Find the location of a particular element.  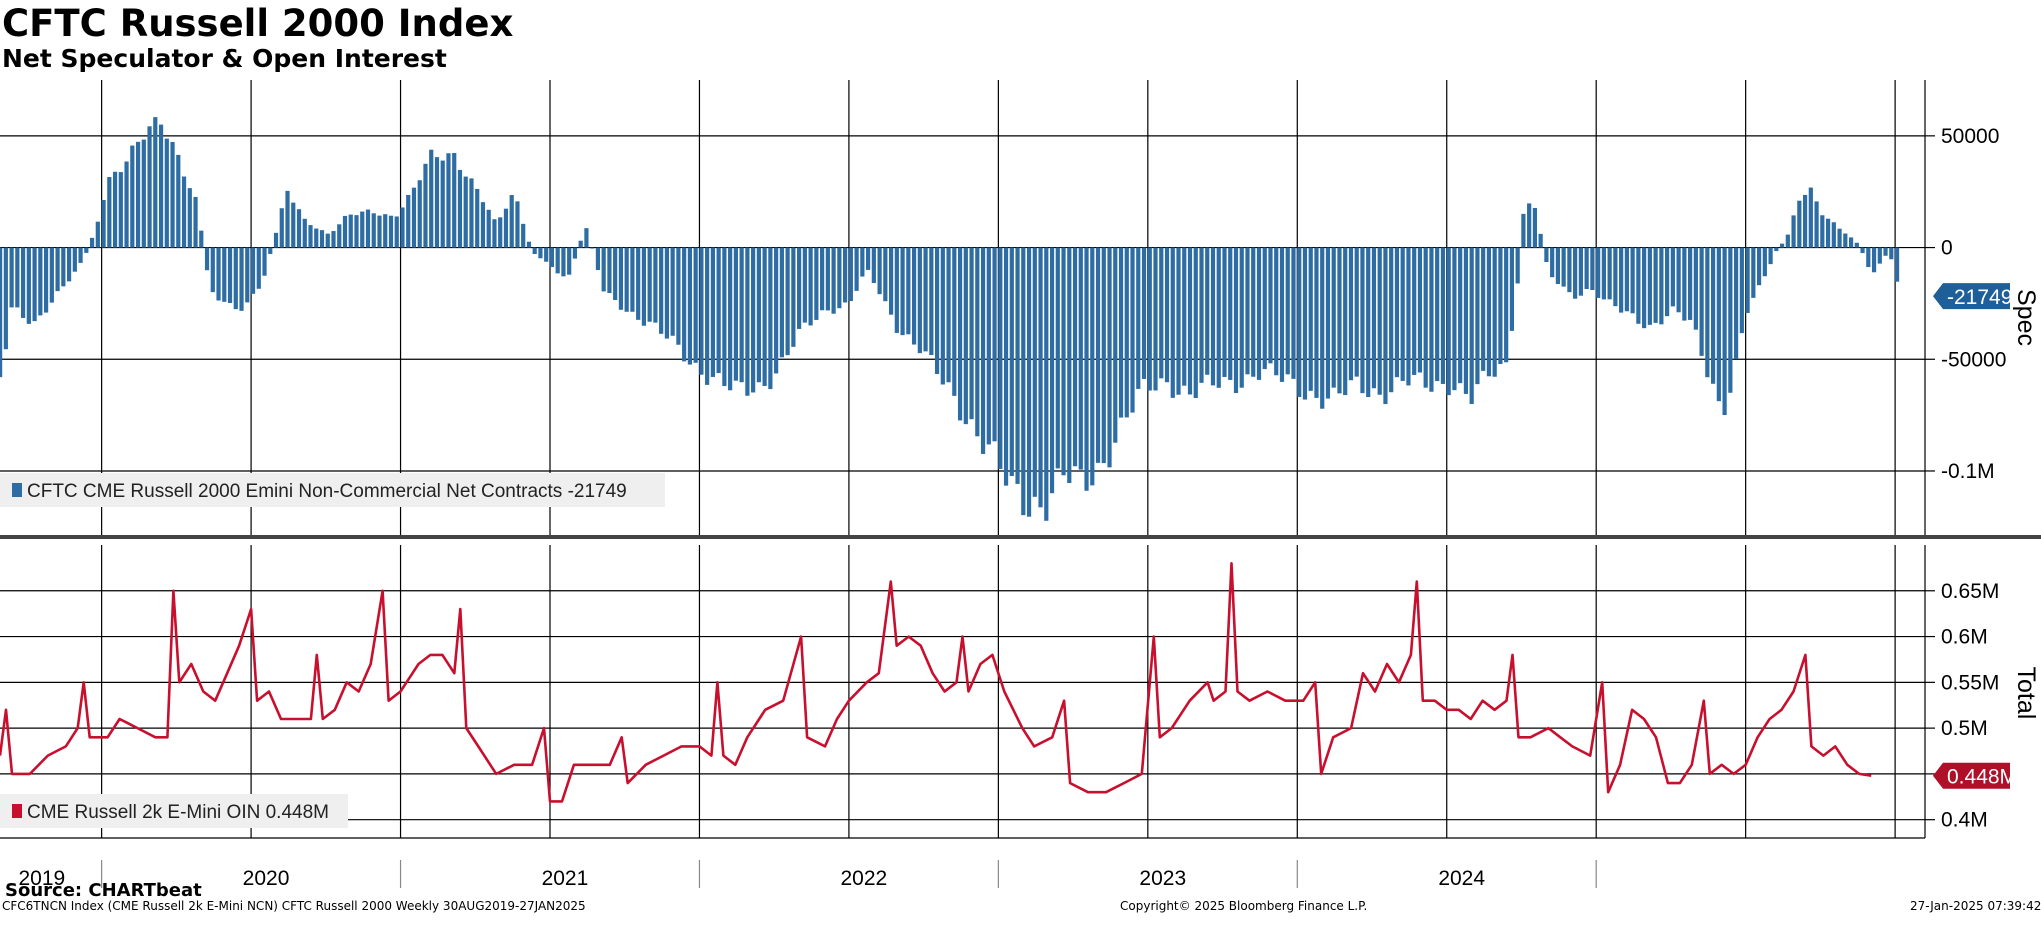

year-label: 2023 is located at coordinates (1162, 878).